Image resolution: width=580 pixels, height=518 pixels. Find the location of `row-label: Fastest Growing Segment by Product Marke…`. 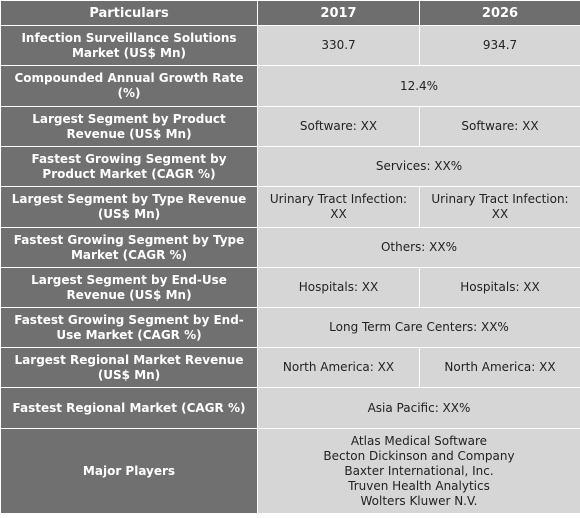

row-label: Fastest Growing Segment by Product Marke… is located at coordinates (129, 166).